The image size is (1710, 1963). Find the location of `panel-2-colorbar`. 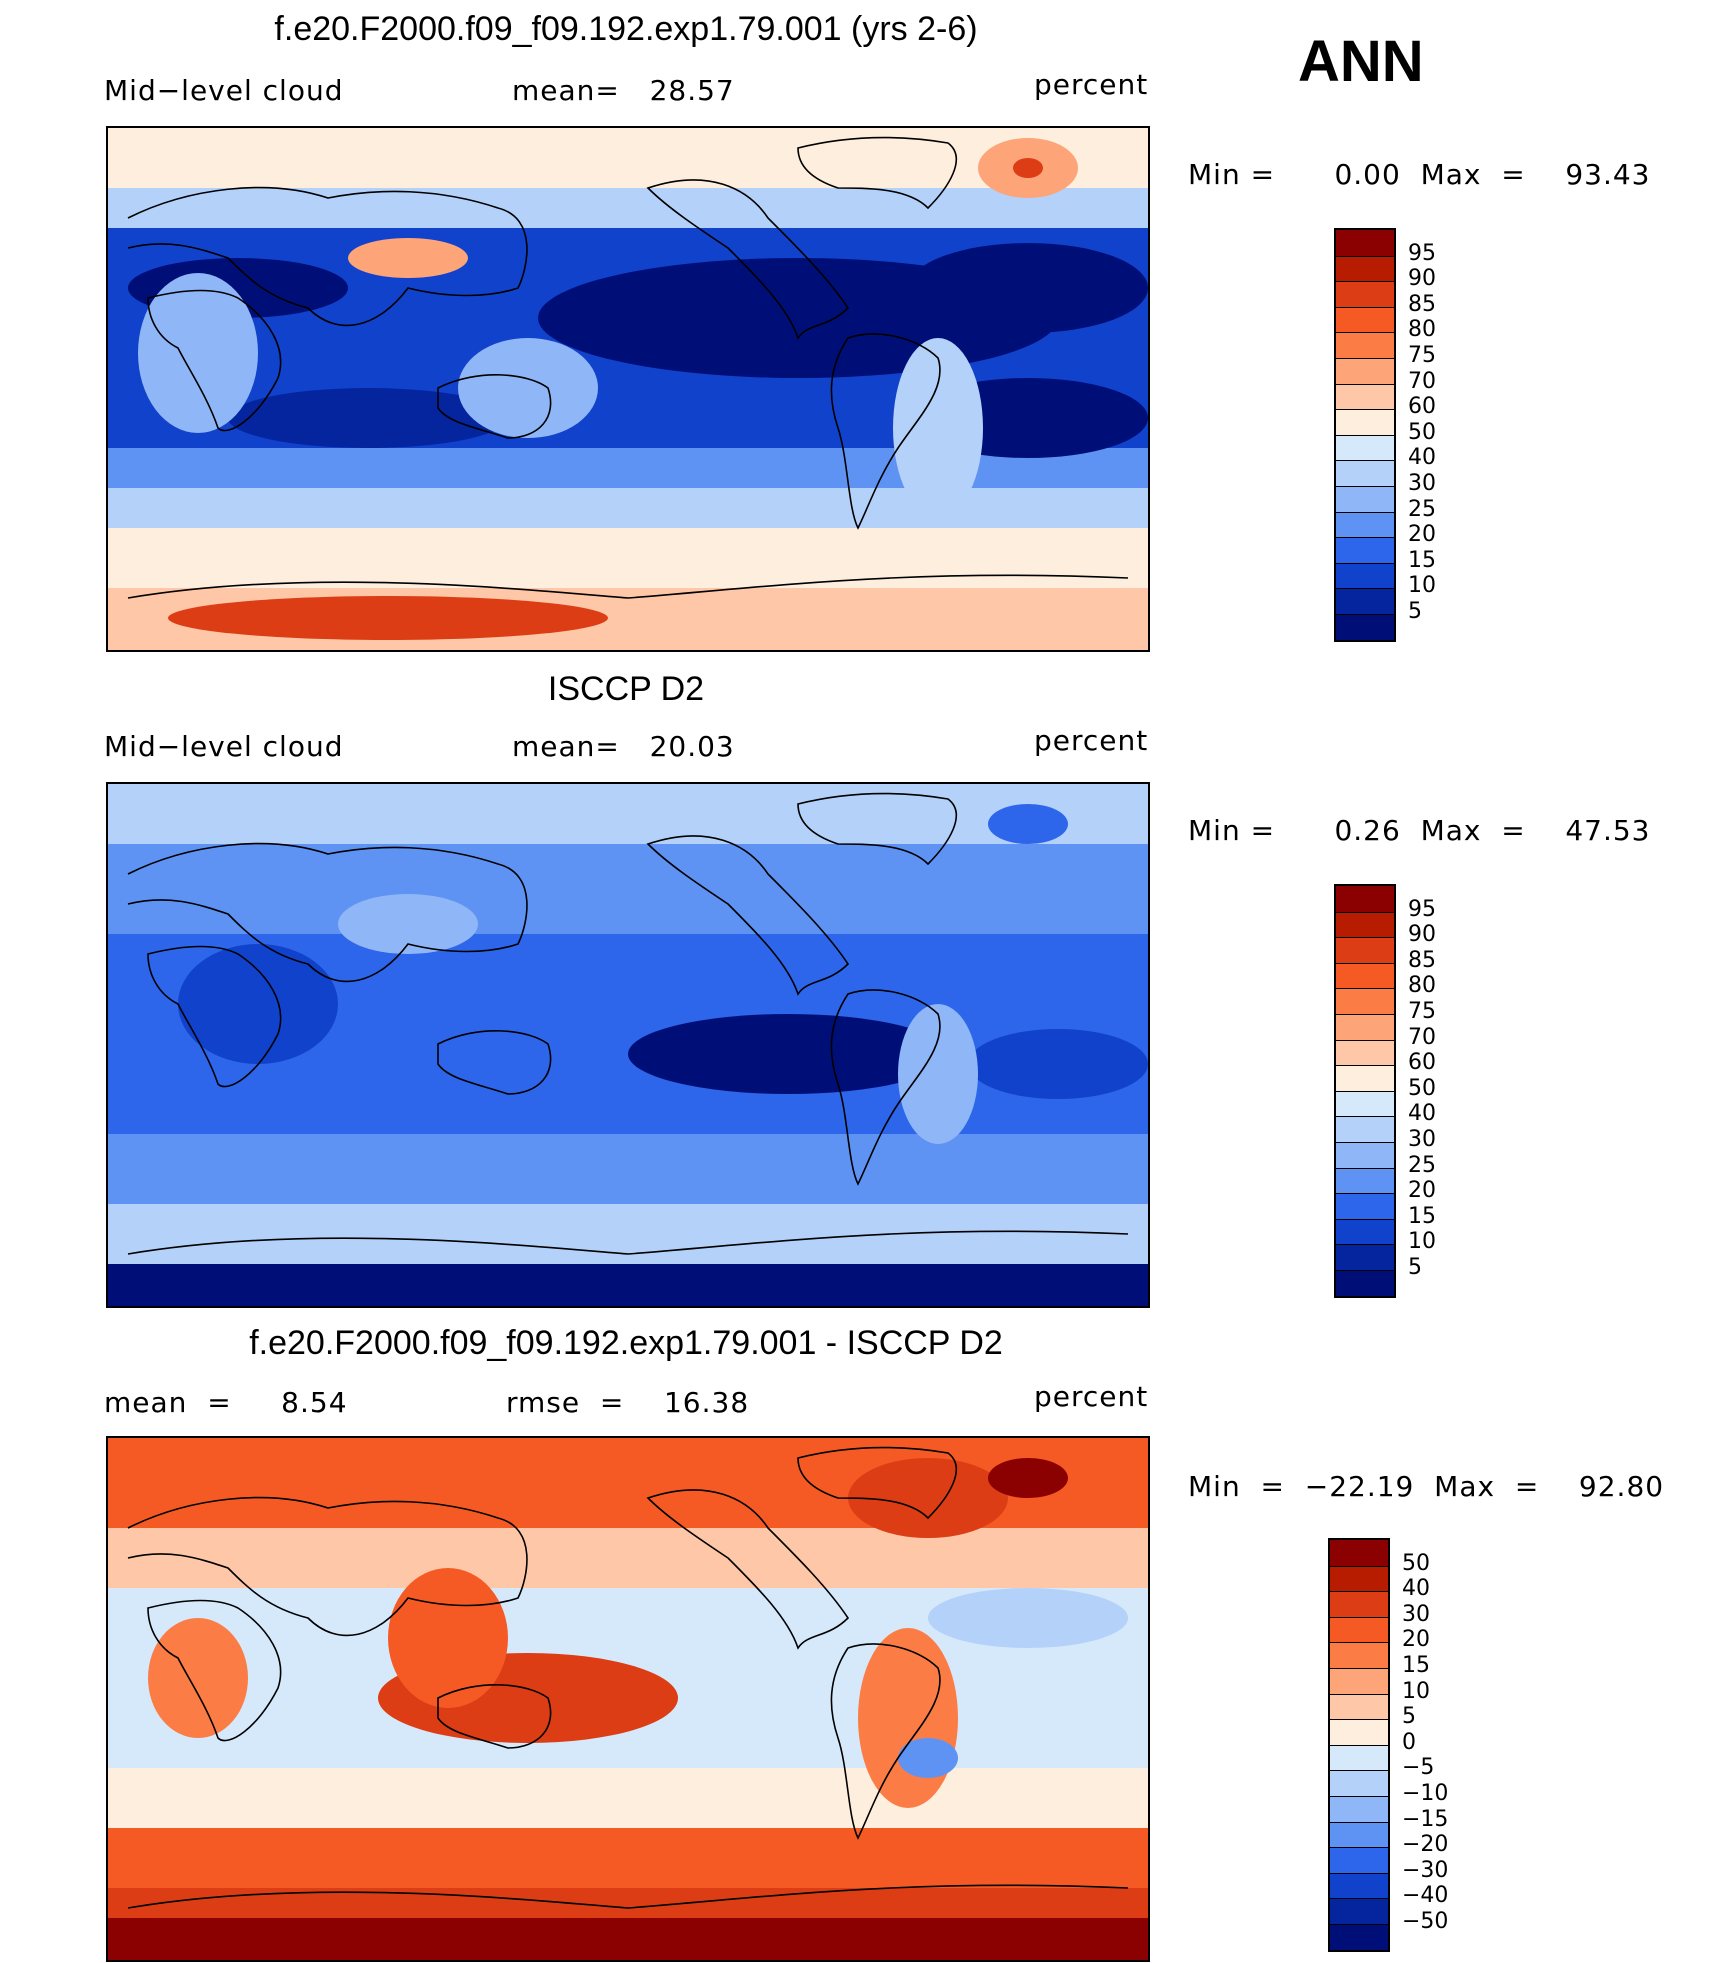

panel-2-colorbar is located at coordinates (1365, 1091).